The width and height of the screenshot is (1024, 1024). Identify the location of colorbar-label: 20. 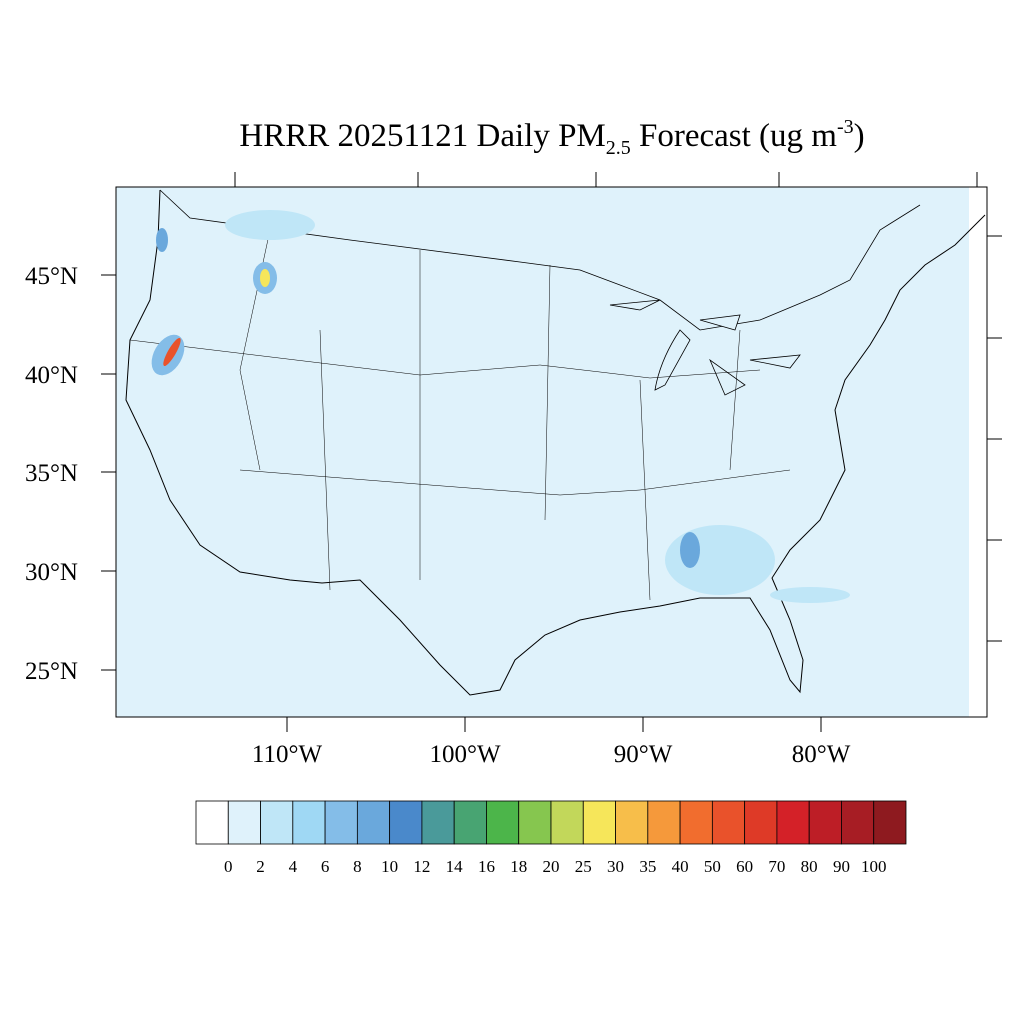
(551, 866).